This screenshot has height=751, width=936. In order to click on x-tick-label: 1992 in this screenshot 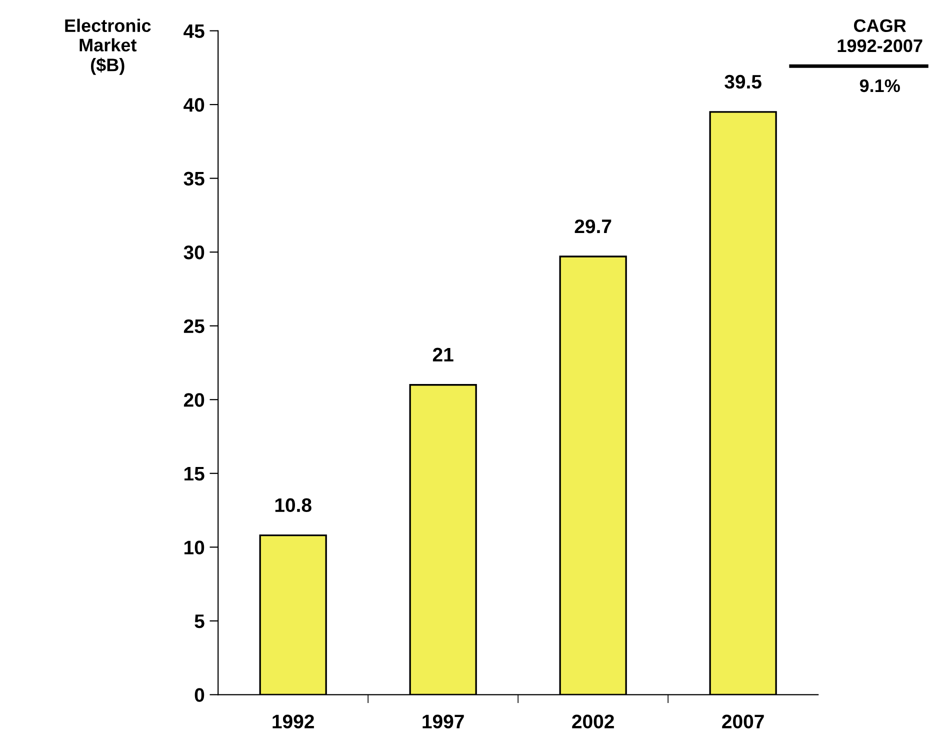, I will do `click(293, 721)`.